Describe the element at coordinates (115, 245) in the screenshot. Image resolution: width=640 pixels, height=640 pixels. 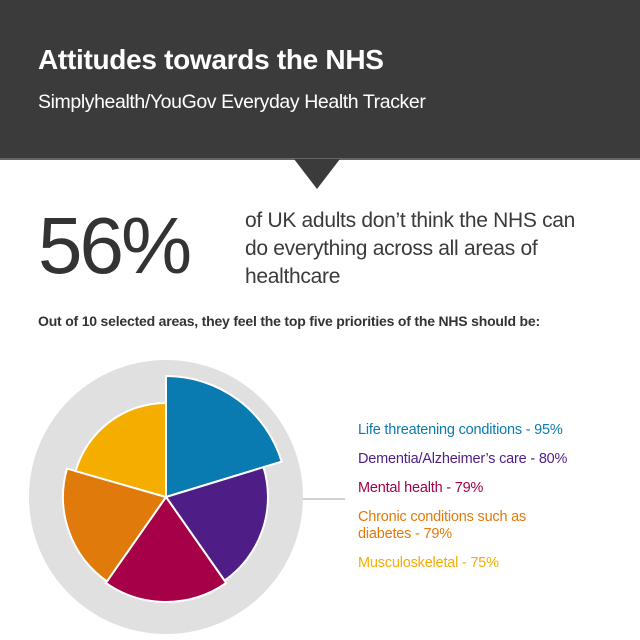
I see `headline-percentage: 56%` at that location.